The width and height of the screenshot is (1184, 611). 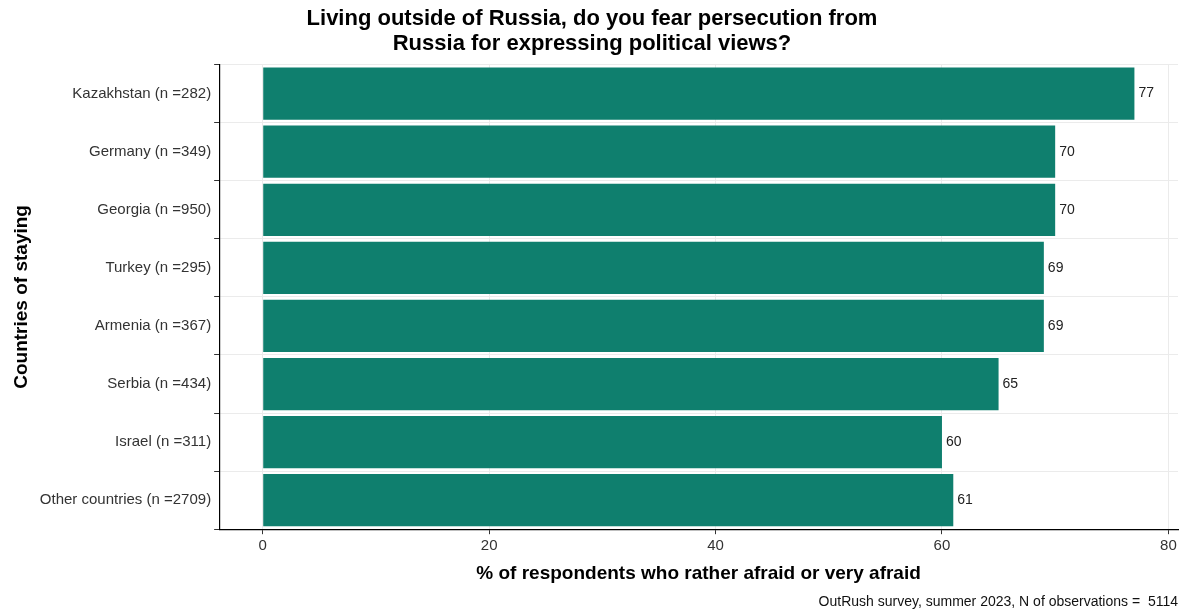 What do you see at coordinates (153, 325) in the screenshot?
I see `y-tick-label: Armenia (n =367)` at bounding box center [153, 325].